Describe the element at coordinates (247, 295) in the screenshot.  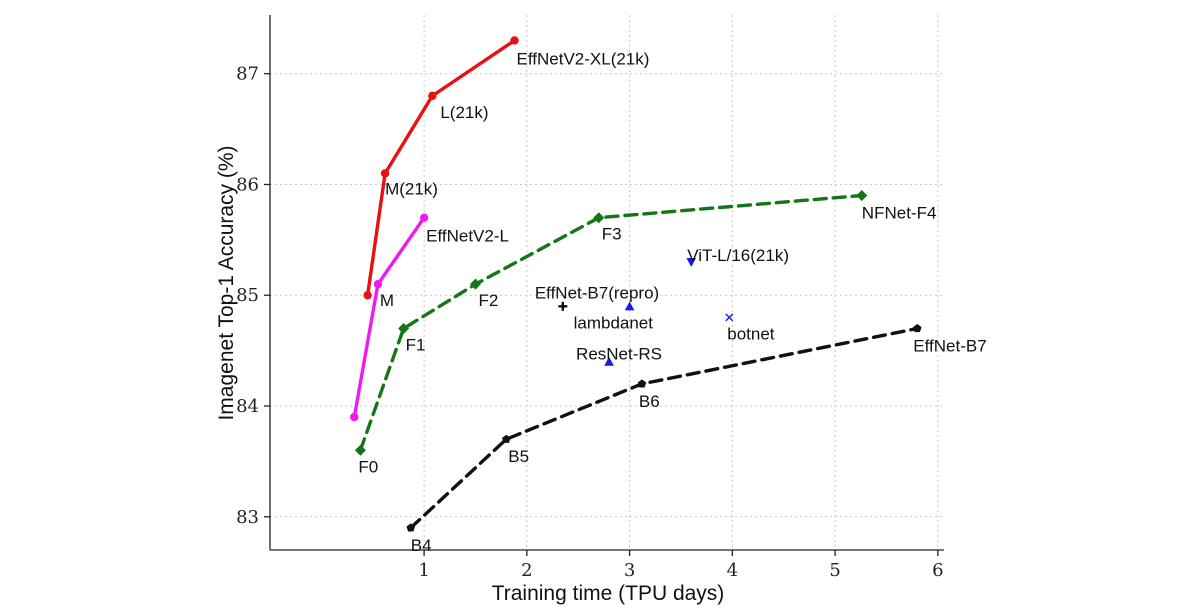
I see `y-tick-label: 85` at that location.